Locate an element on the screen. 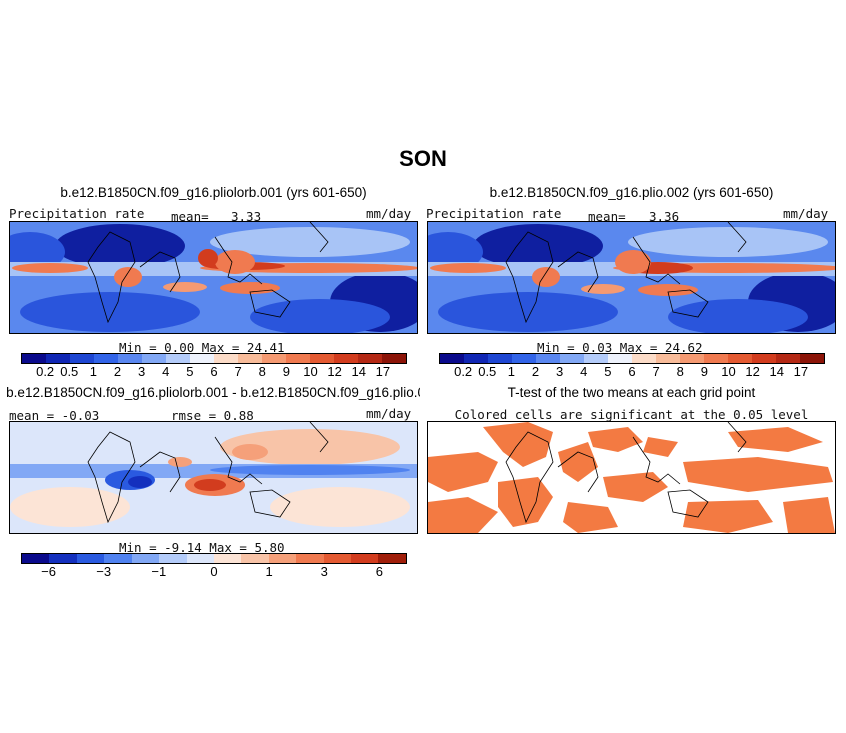 The height and width of the screenshot is (733, 846). panel2-map-graphic is located at coordinates (631, 277).